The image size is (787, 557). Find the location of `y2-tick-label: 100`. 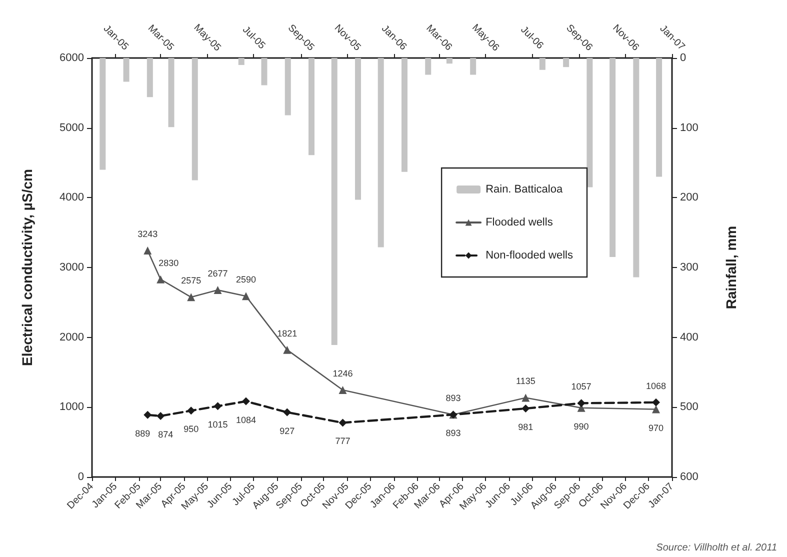

y2-tick-label: 100 is located at coordinates (689, 128).